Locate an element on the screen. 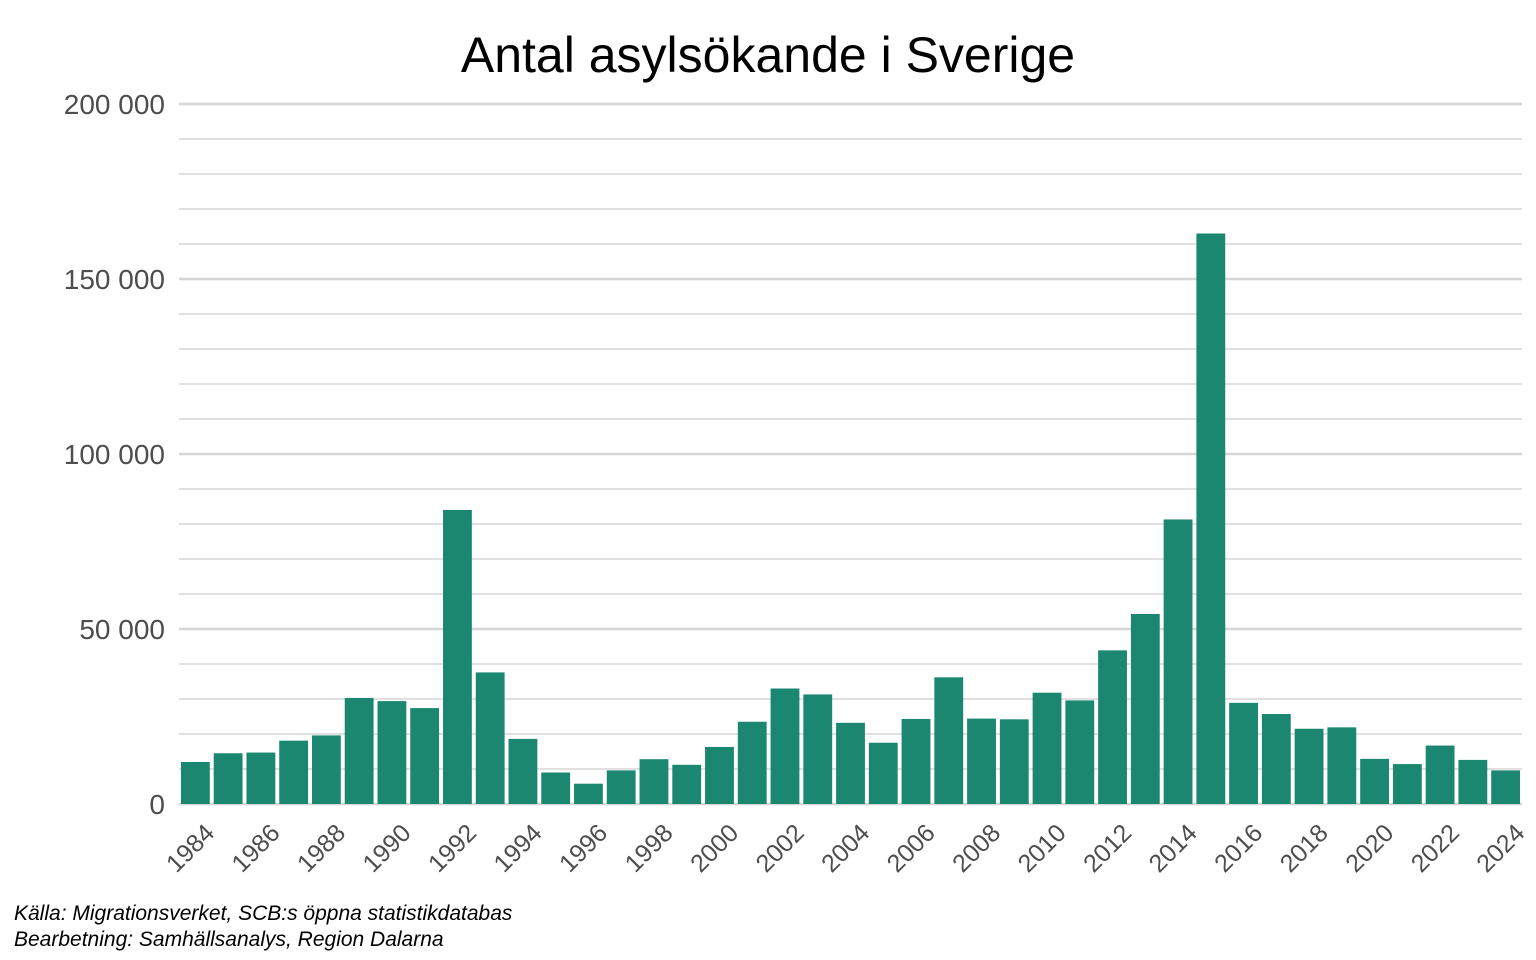 Image resolution: width=1536 pixels, height=960 pixels. bar-2015 is located at coordinates (1211, 518).